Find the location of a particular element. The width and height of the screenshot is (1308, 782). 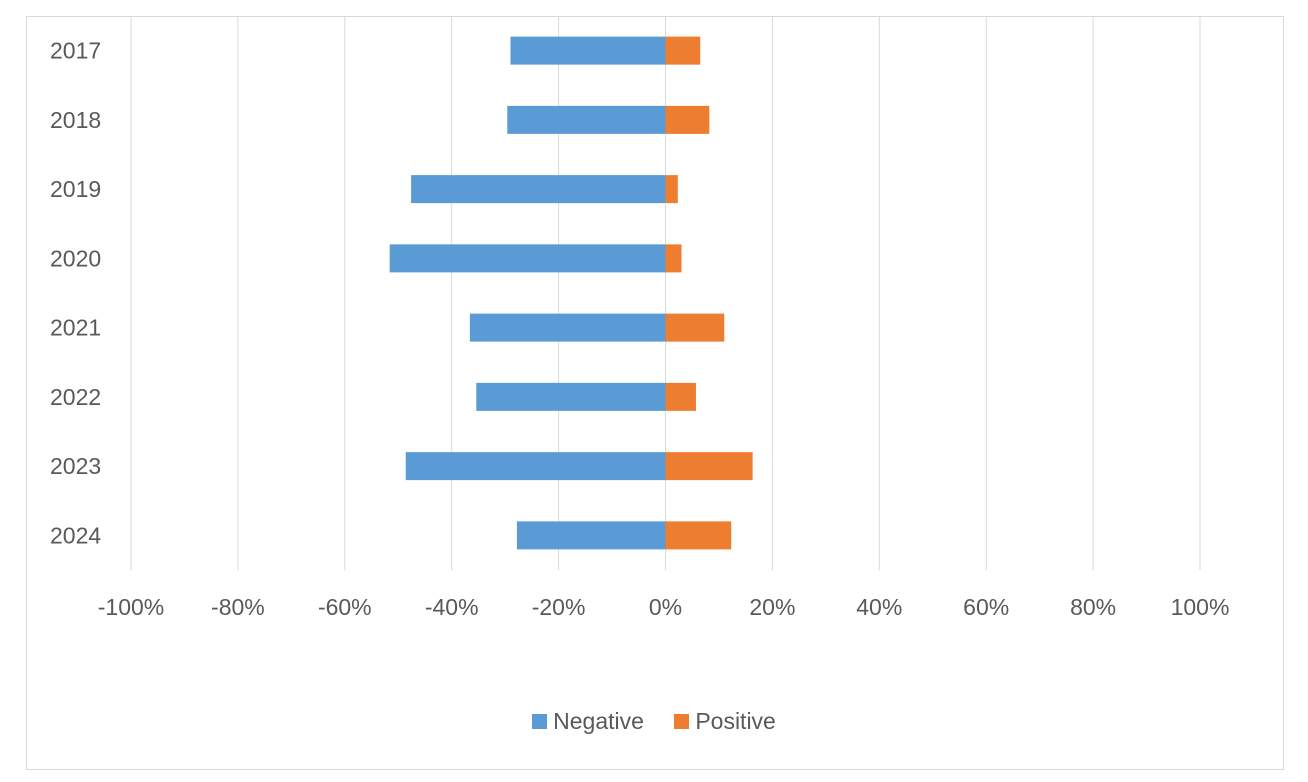

bar-positive-2023 is located at coordinates (709, 466).